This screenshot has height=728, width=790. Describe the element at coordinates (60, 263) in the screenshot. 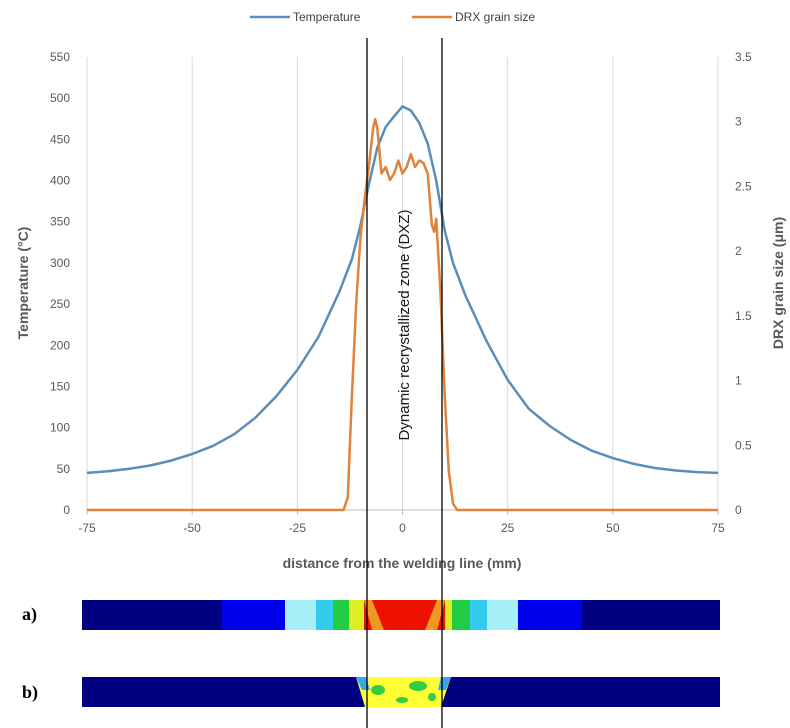

I see `y-tick-label: 300` at that location.